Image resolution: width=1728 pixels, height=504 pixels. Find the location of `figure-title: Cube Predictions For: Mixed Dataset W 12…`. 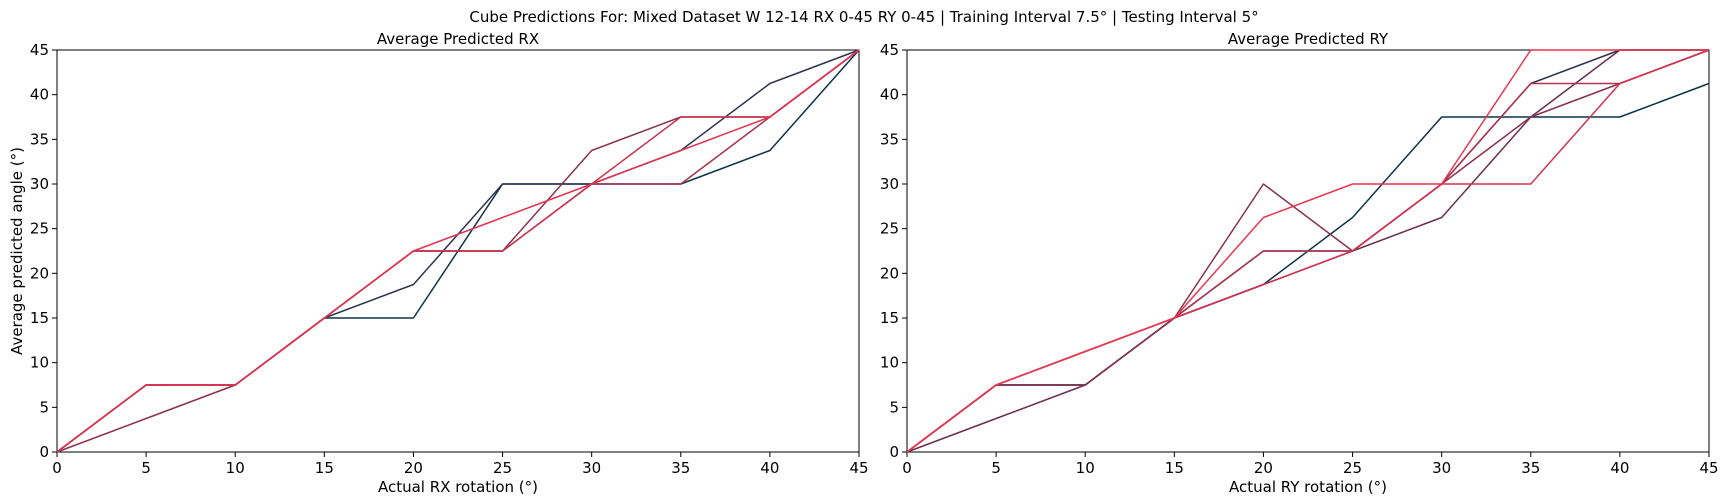

figure-title: Cube Predictions For: Mixed Dataset W 12… is located at coordinates (863, 17).